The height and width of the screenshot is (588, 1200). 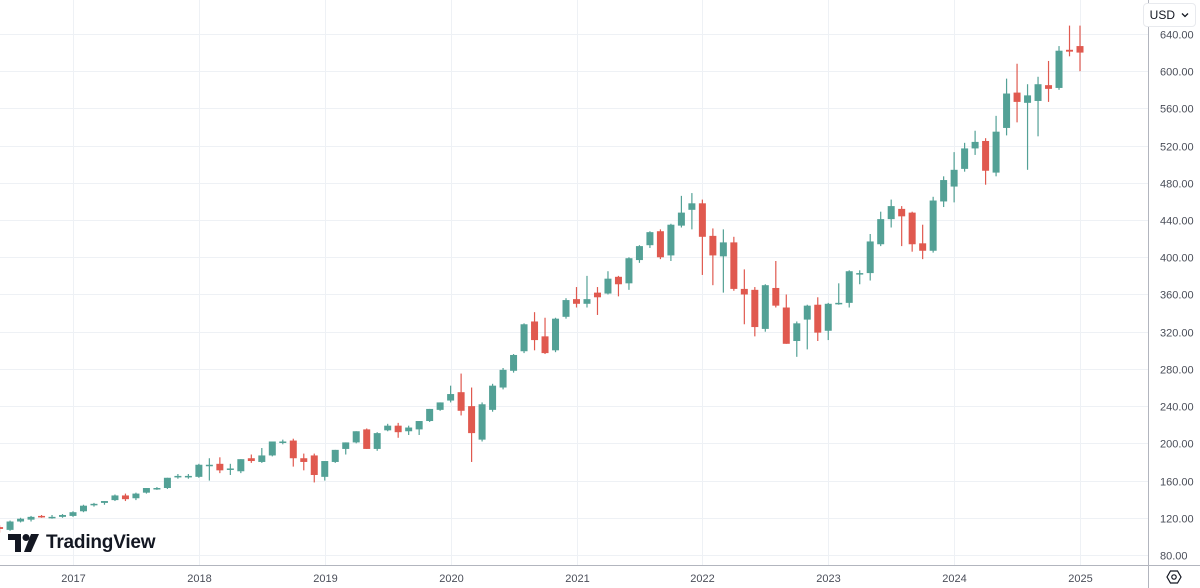 What do you see at coordinates (576, 579) in the screenshot?
I see `time-axis: 2017 2018 2019 2020 2021 2022 2023 2024 2025` at bounding box center [576, 579].